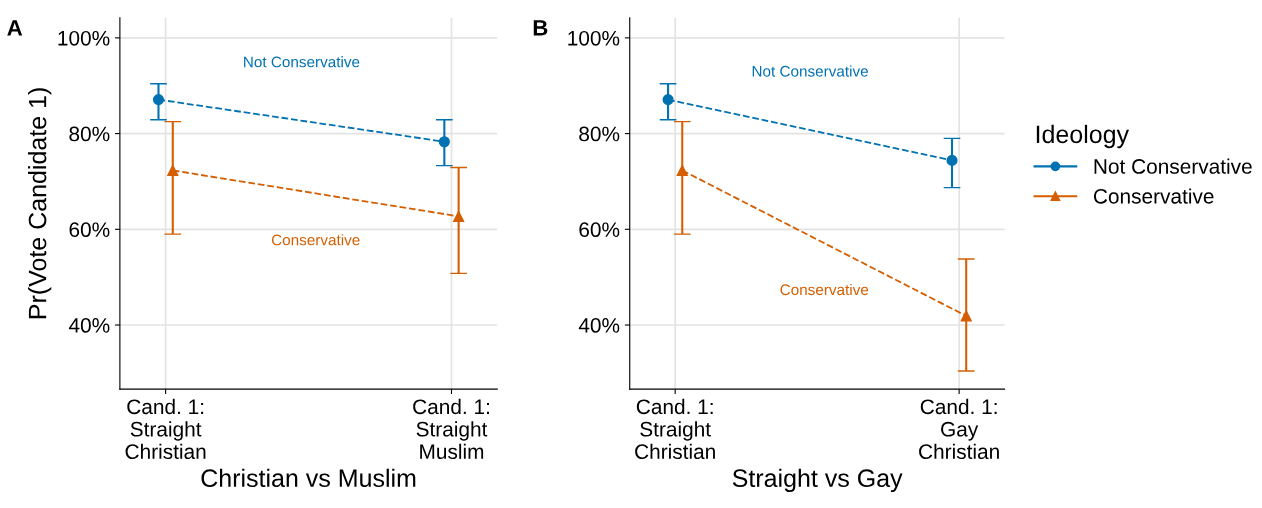 The height and width of the screenshot is (508, 1262). I want to click on legend-label: Conservative, so click(1153, 196).